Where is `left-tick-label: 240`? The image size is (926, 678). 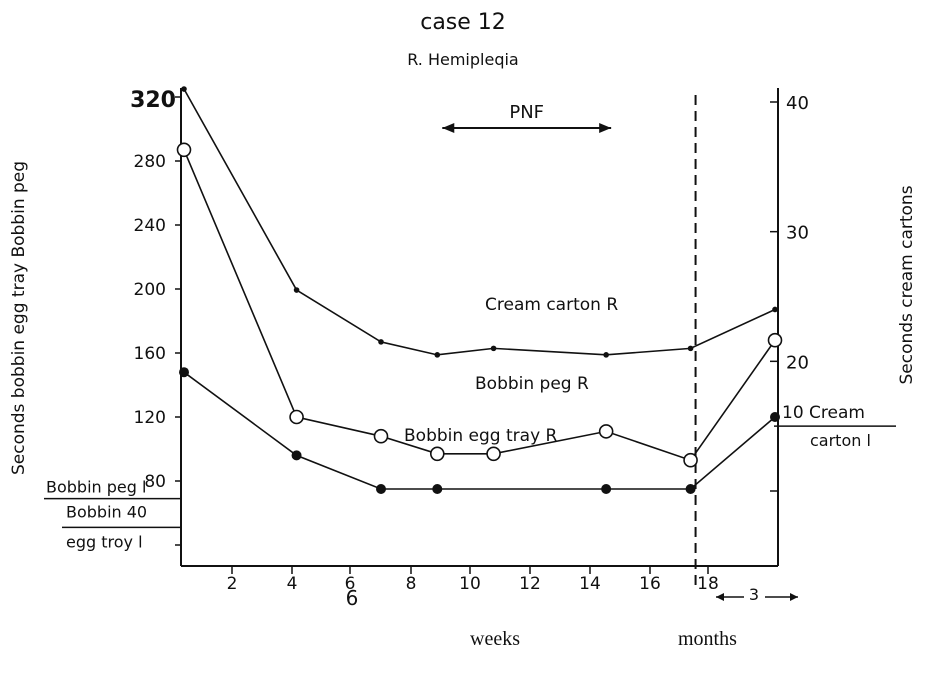
left-tick-label: 240 is located at coordinates (150, 226).